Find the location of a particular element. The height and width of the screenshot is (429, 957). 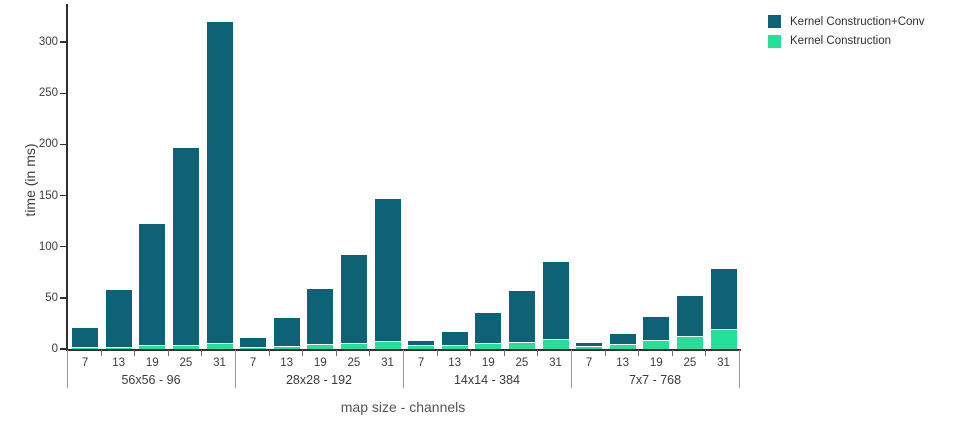

group-label: 7x7 - 768 is located at coordinates (655, 380).